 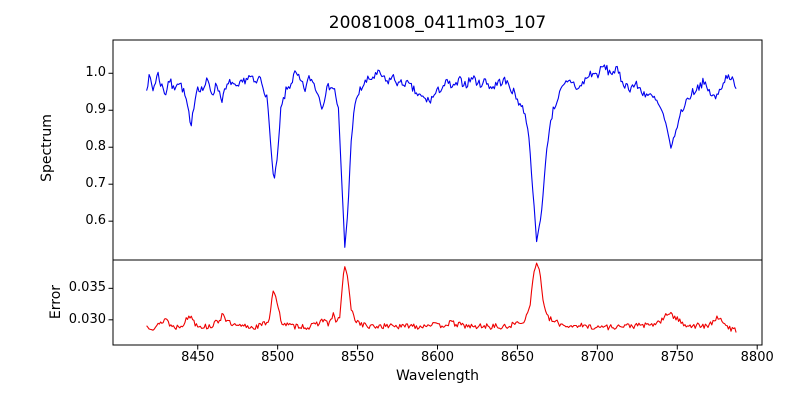 What do you see at coordinates (95, 110) in the screenshot?
I see `y-tick-label: 0.9` at bounding box center [95, 110].